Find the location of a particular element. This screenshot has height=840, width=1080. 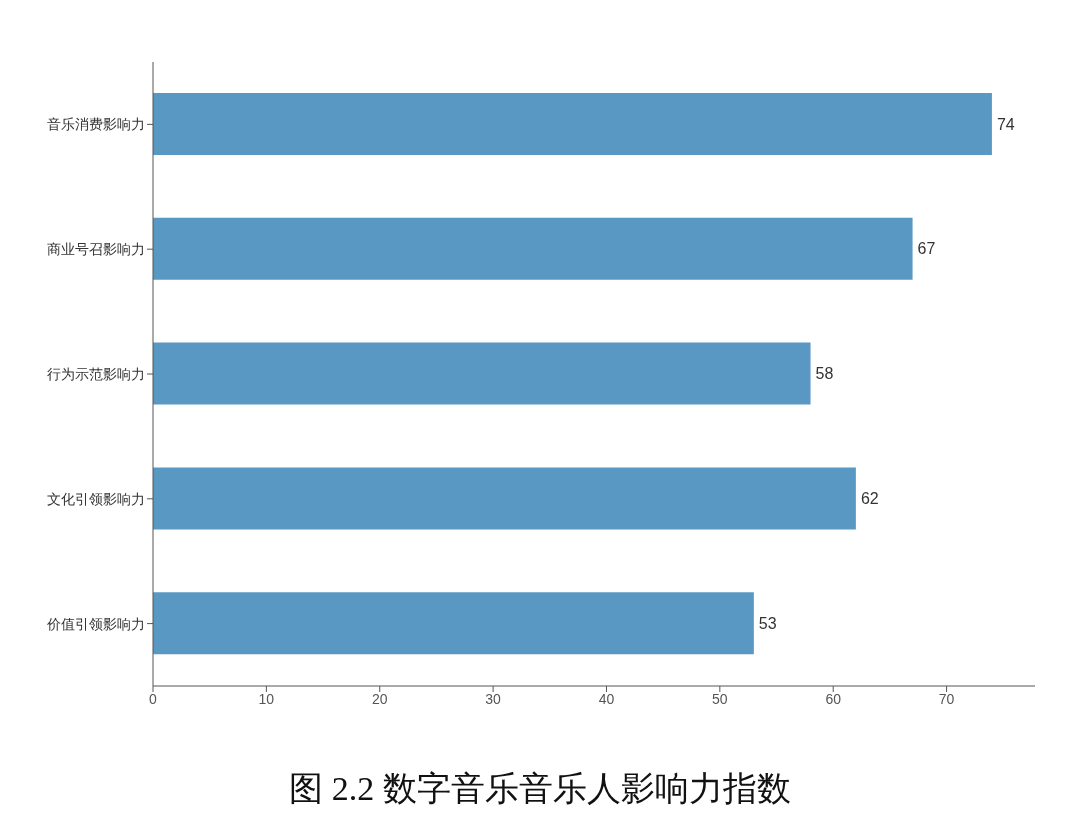

x-tick-label: 20 is located at coordinates (379, 698).